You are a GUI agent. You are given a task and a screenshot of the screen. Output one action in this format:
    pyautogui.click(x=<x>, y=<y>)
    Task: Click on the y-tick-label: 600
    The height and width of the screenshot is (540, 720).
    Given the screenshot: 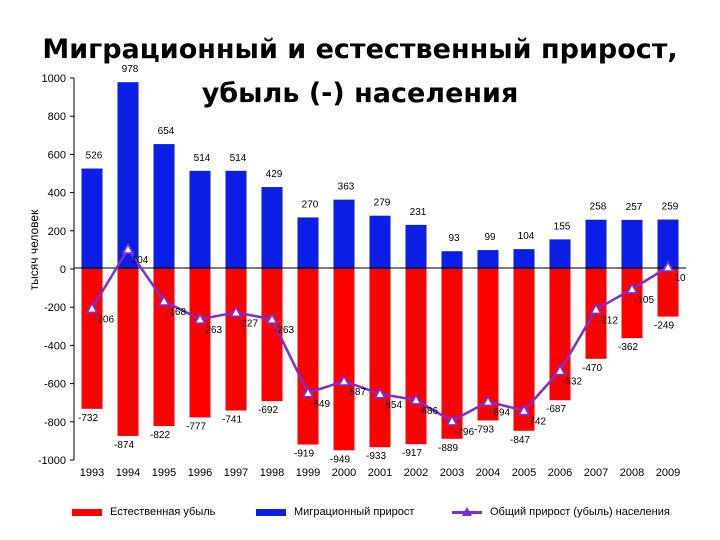 What is the action you would take?
    pyautogui.click(x=57, y=155)
    